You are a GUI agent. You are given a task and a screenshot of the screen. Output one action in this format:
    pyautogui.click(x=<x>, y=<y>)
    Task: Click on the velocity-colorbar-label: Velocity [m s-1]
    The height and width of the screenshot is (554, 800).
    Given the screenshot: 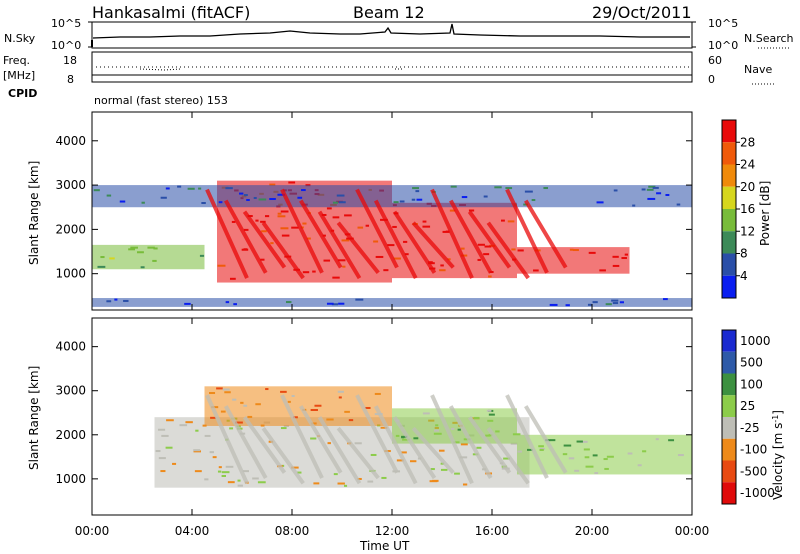 What is the action you would take?
    pyautogui.click(x=778, y=455)
    